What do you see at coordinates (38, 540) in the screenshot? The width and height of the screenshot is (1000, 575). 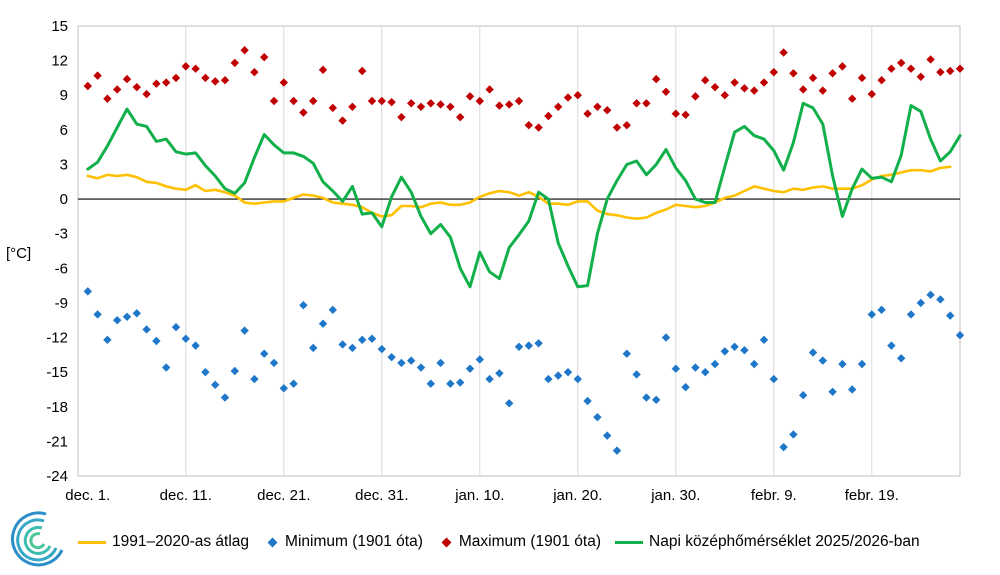 I see `logo-icon` at bounding box center [38, 540].